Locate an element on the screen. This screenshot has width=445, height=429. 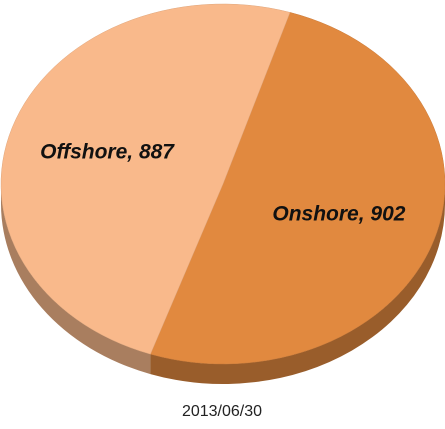
data-label: Onshore, 902 is located at coordinates (338, 214).